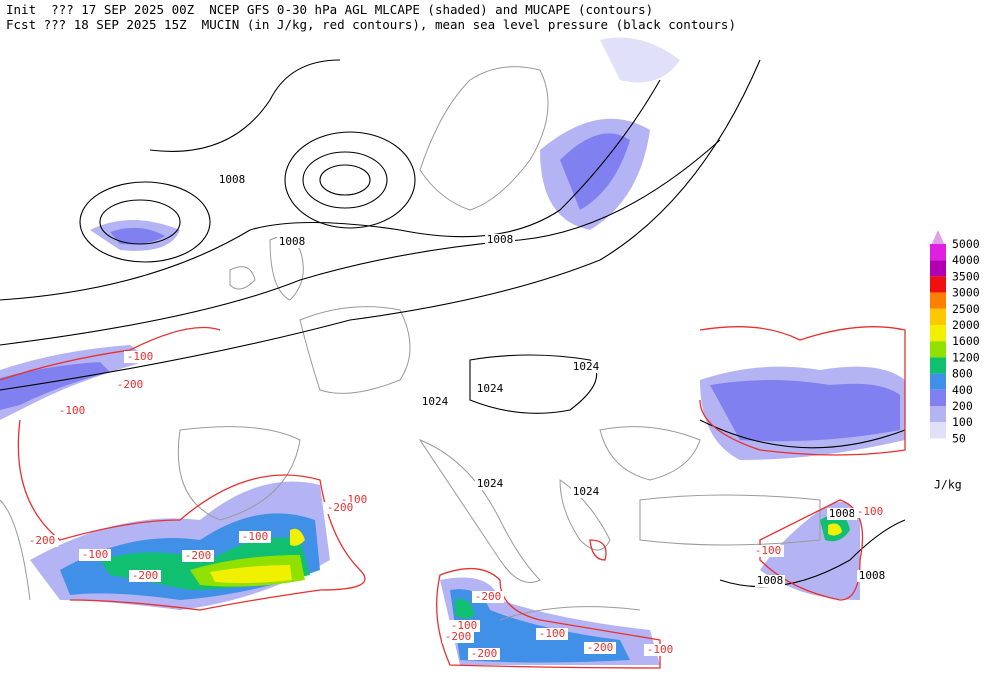  Describe the element at coordinates (966, 309) in the screenshot. I see `legend-label: 2500` at that location.